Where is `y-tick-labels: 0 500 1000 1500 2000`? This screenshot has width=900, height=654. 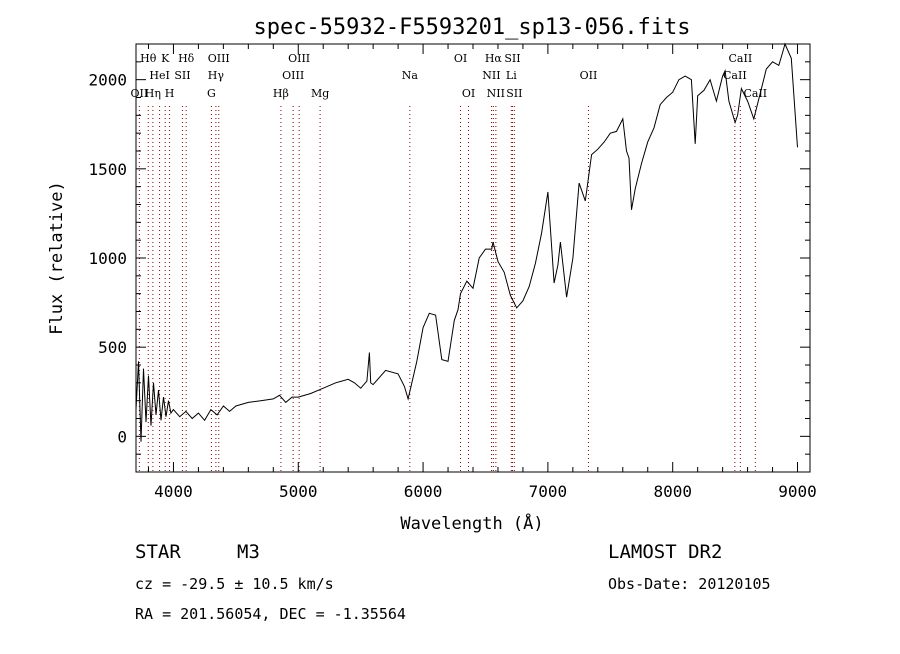
y-tick-labels: 0 500 1000 1500 2000 is located at coordinates (107, 259).